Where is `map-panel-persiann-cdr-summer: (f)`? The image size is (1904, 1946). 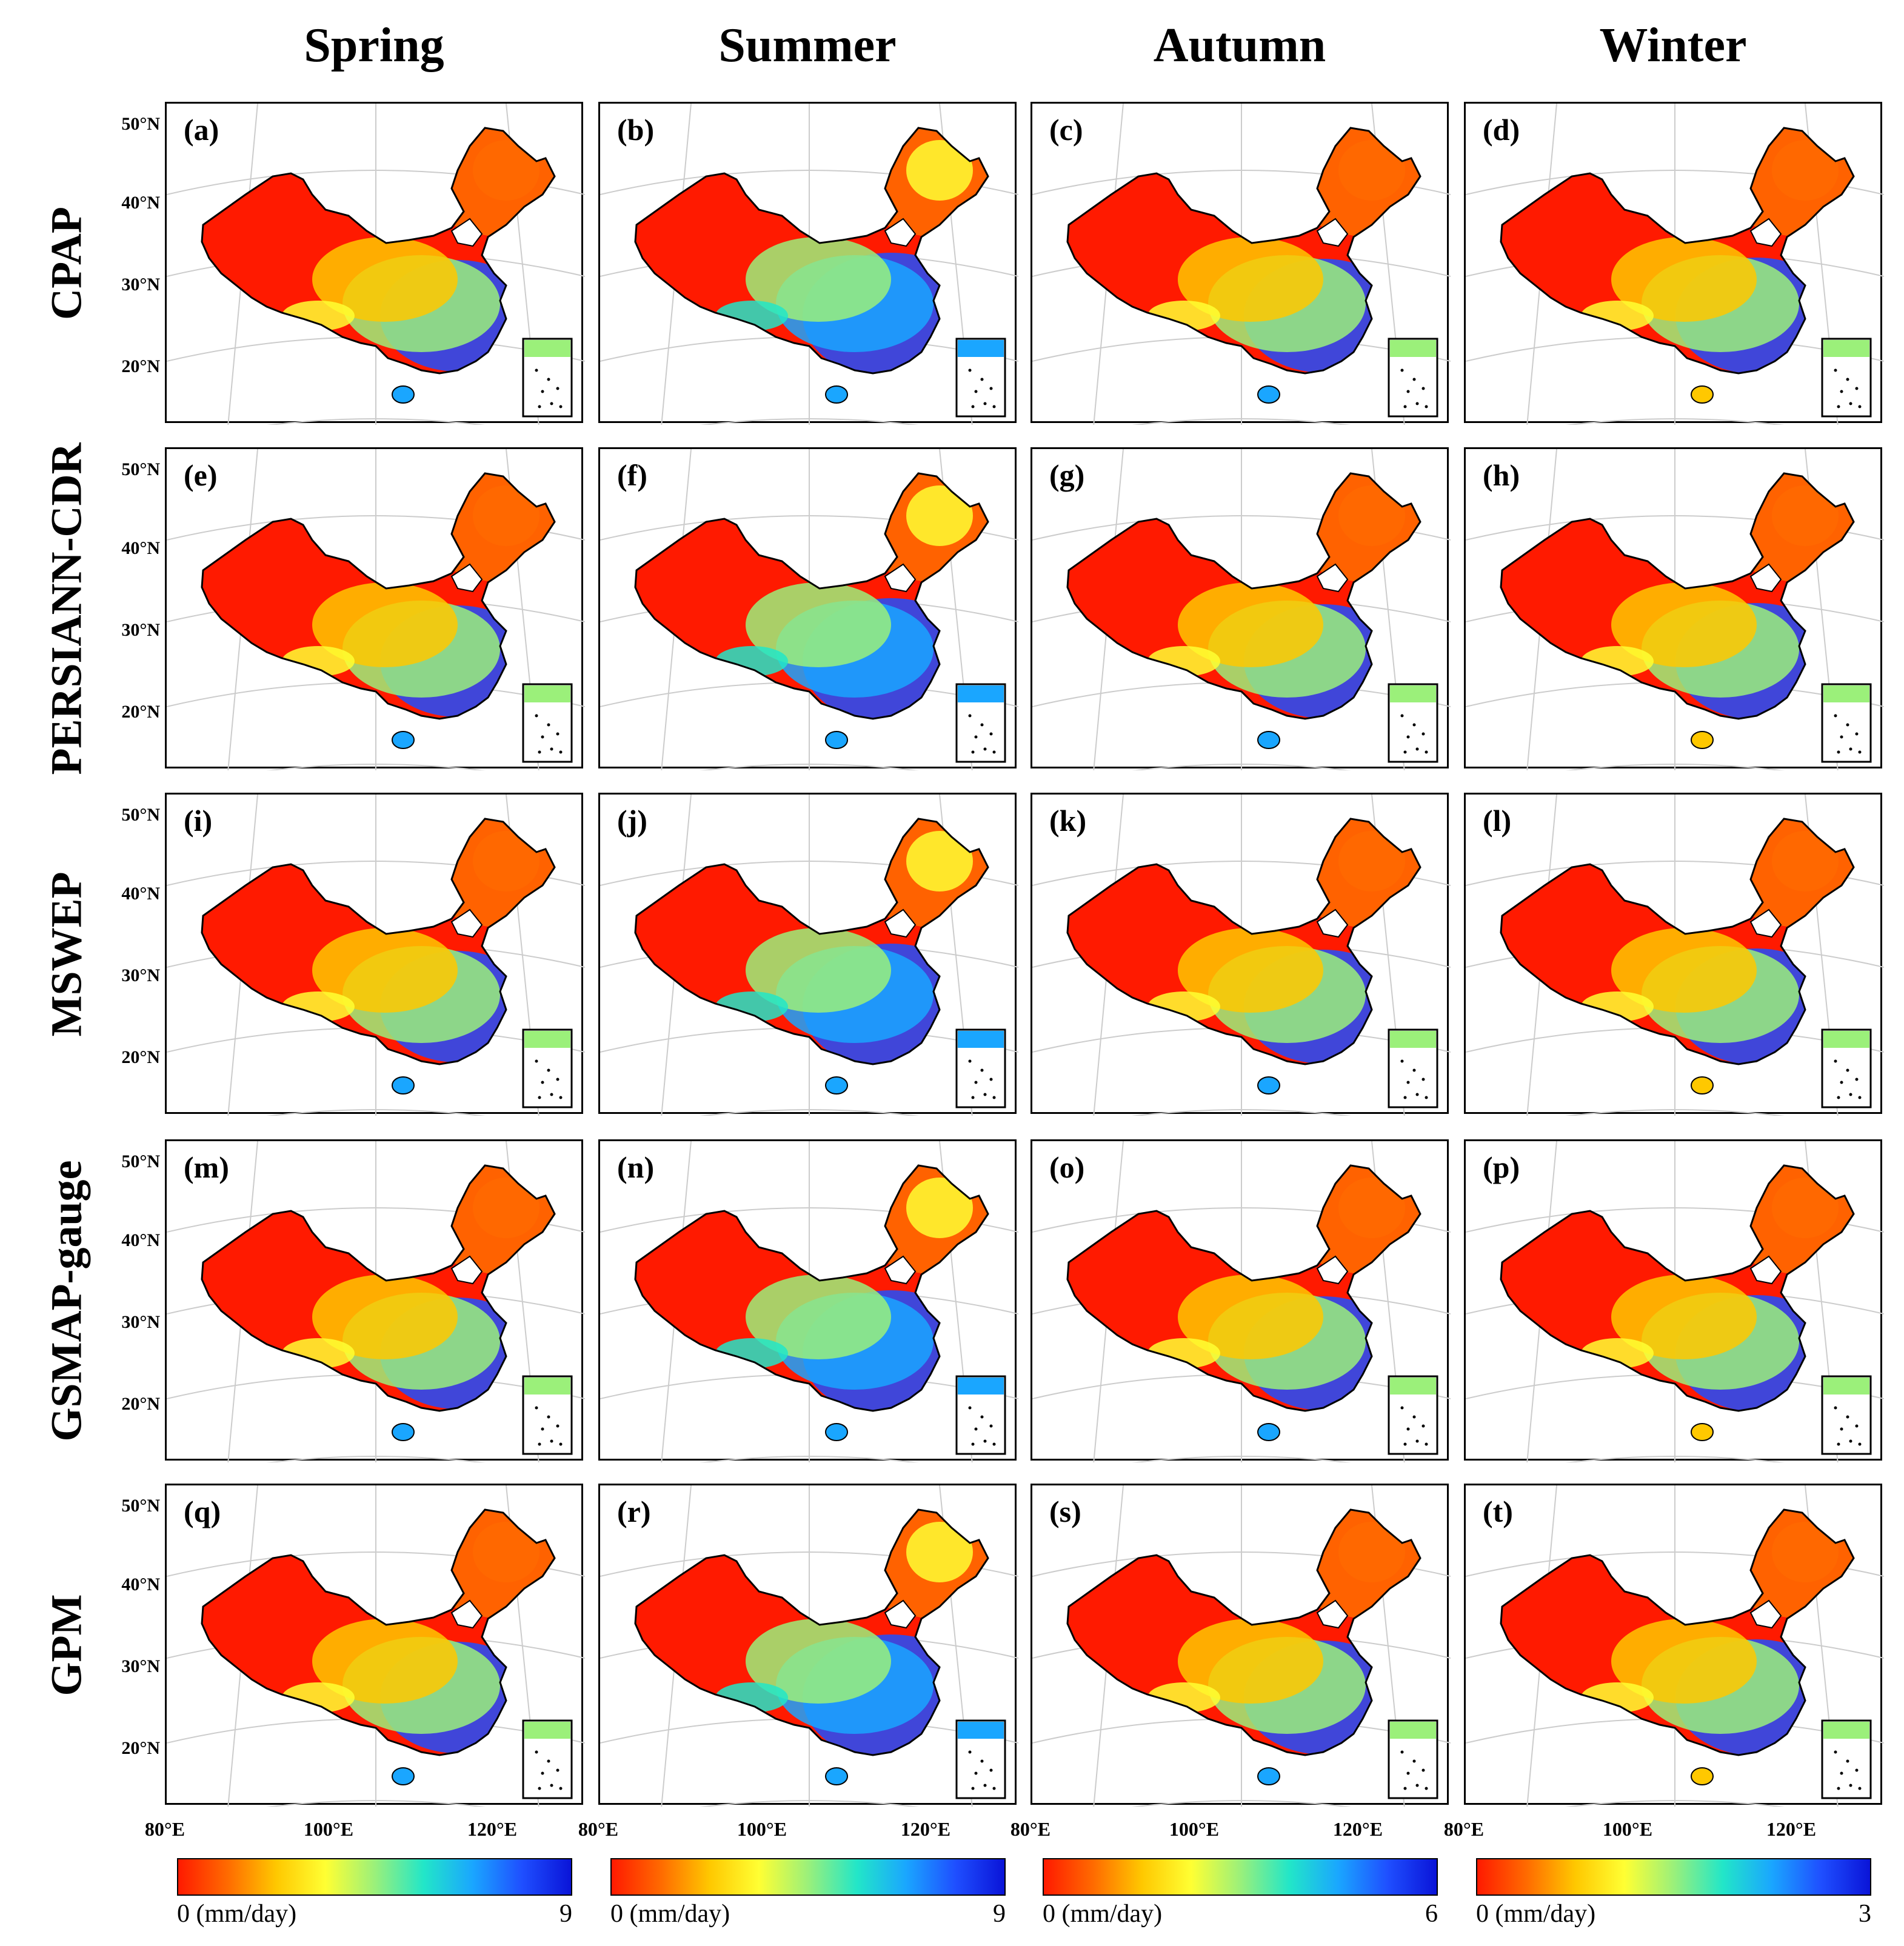 map-panel-persiann-cdr-summer: (f) is located at coordinates (808, 608).